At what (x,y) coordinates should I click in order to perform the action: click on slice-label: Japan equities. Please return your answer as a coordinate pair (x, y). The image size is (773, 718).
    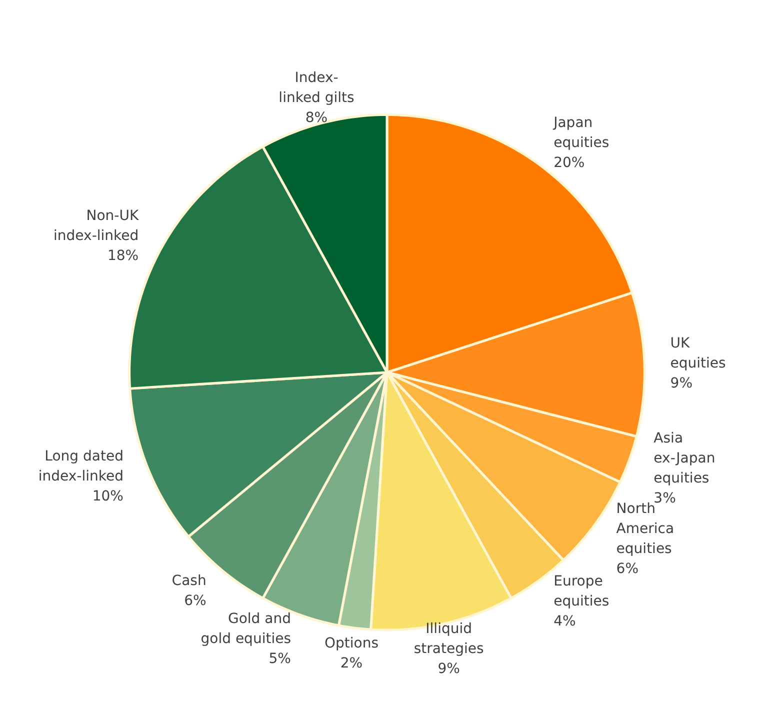
    Looking at the image, I should click on (581, 133).